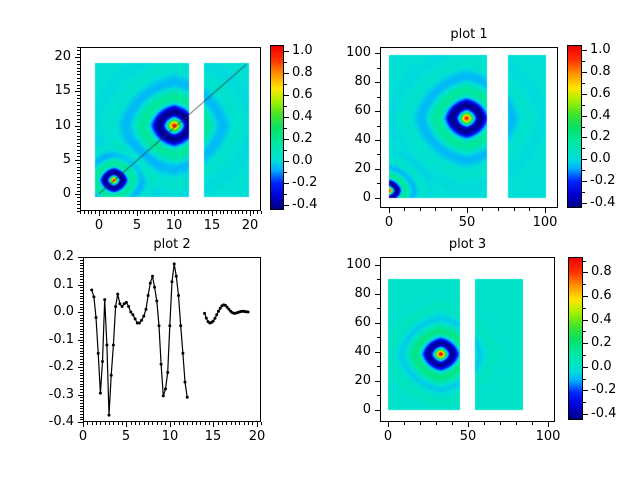 The image size is (640, 480). Describe the element at coordinates (63, 284) in the screenshot. I see `y-tick-label: 0.1` at that location.